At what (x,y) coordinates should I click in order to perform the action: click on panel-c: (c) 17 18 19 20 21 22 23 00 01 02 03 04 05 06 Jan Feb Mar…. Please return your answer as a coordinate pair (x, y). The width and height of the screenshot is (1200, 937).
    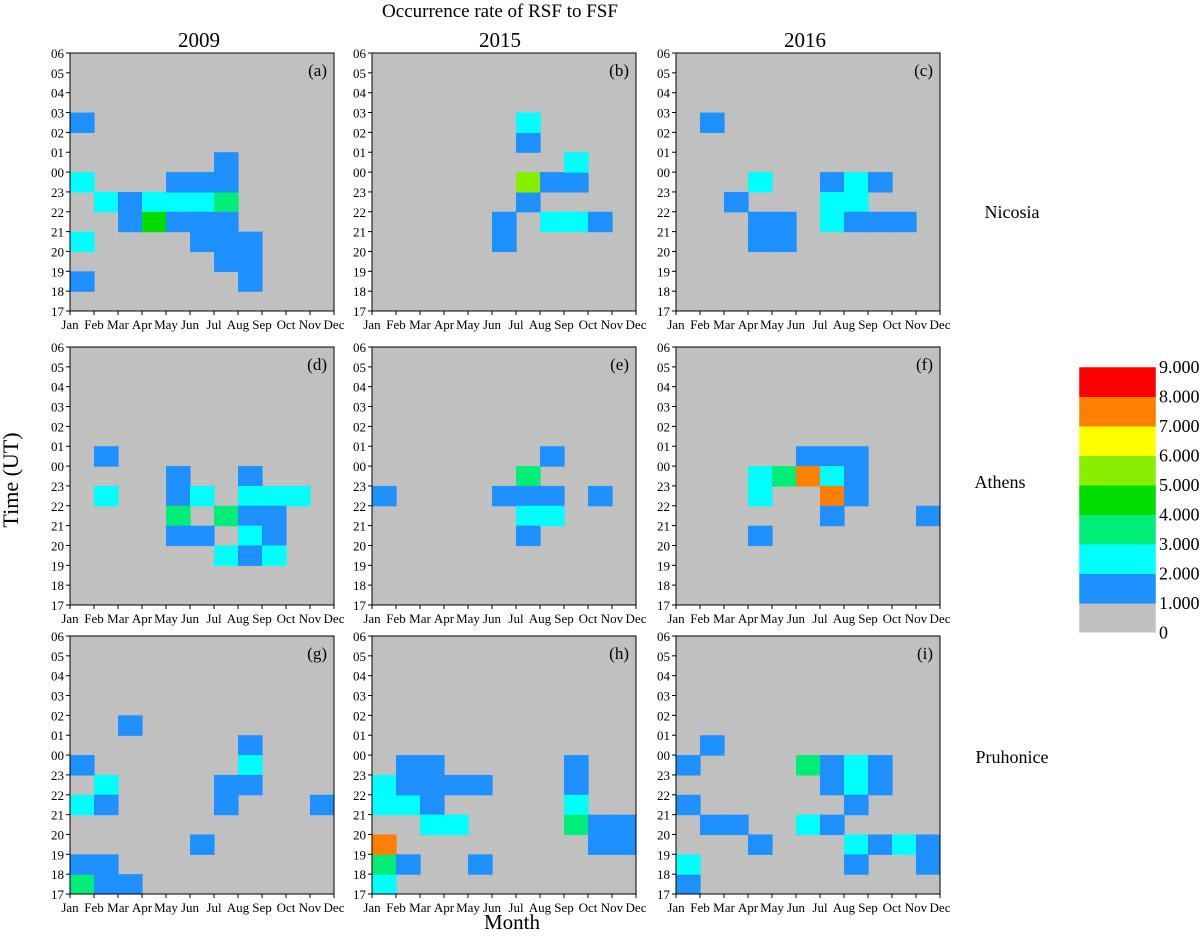
    Looking at the image, I should click on (804, 189).